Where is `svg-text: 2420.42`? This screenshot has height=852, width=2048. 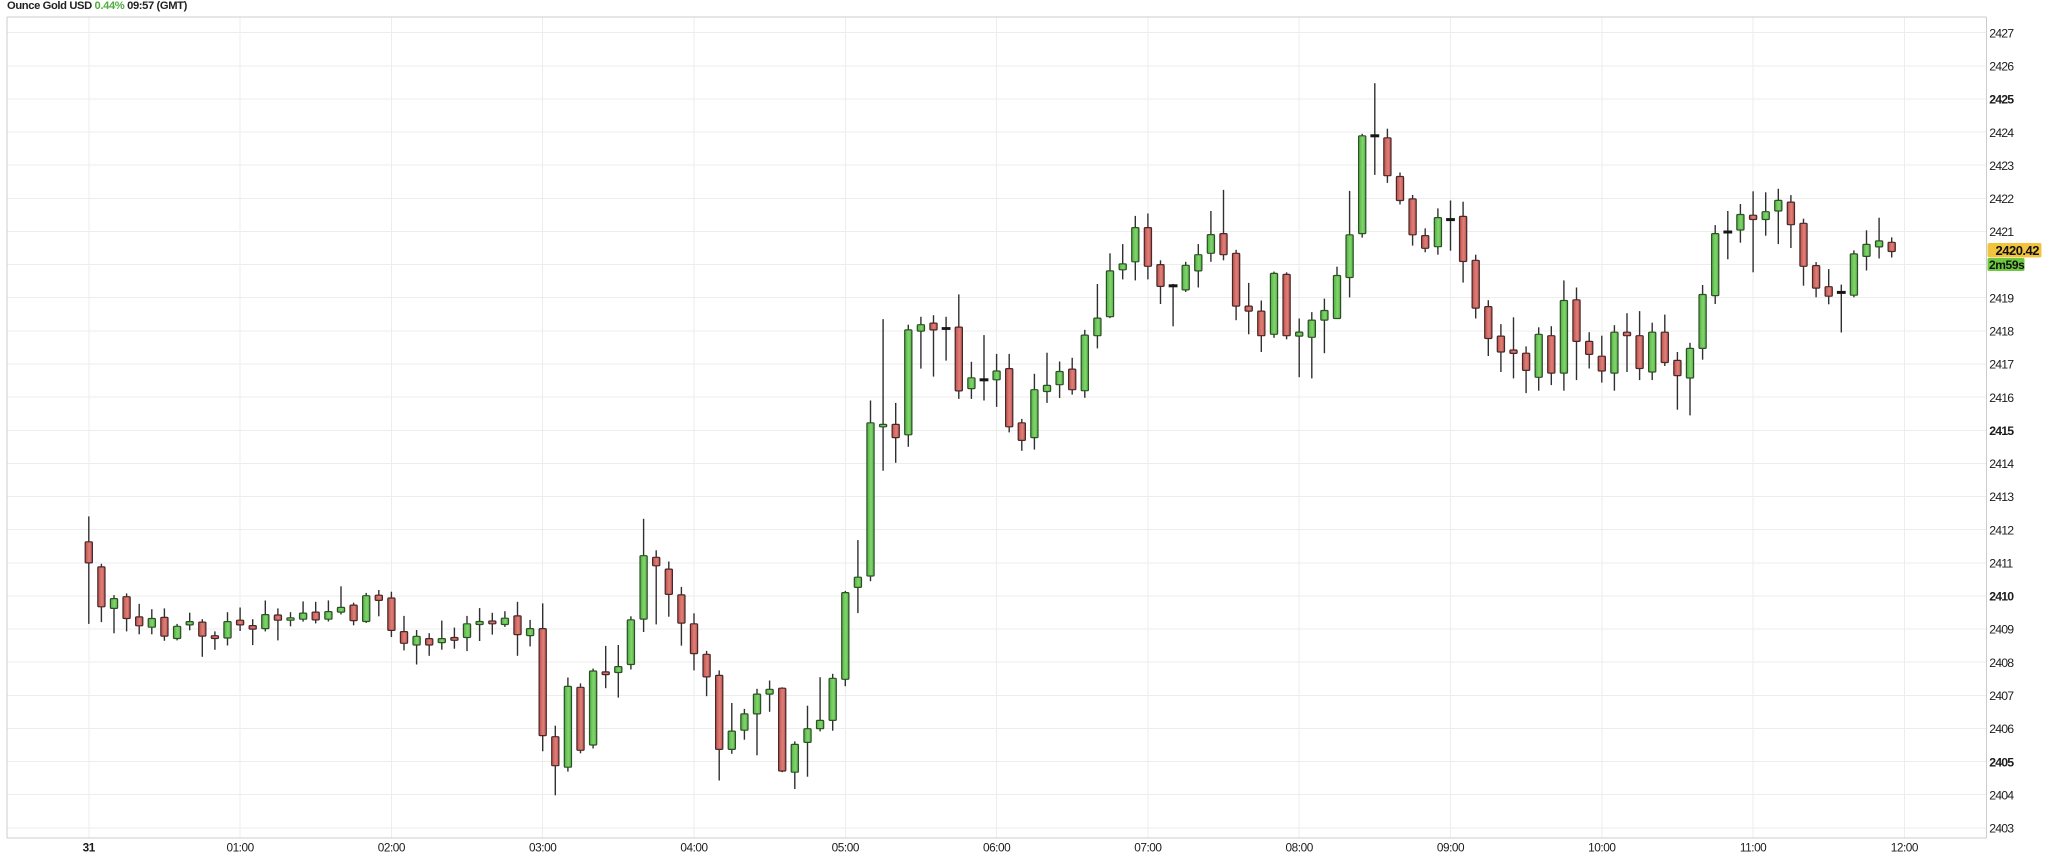 svg-text: 2420.42 is located at coordinates (2018, 250).